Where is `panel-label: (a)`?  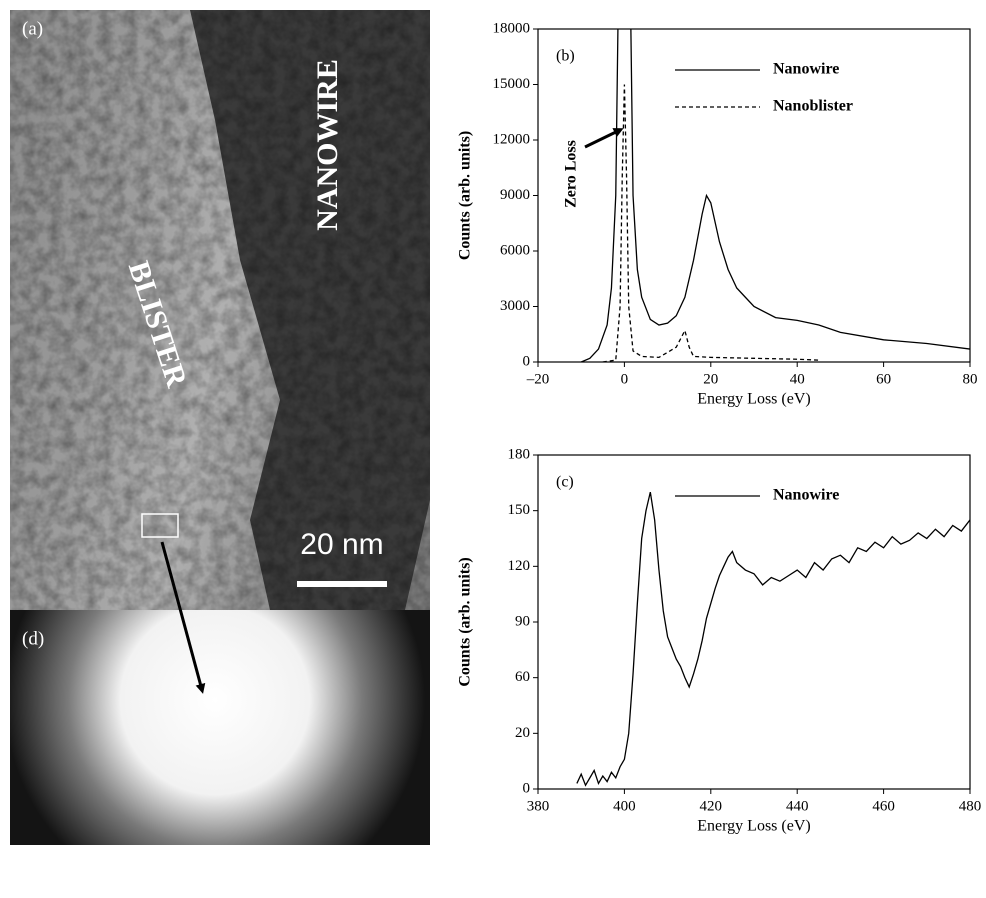
panel-label: (a) is located at coordinates (32, 28).